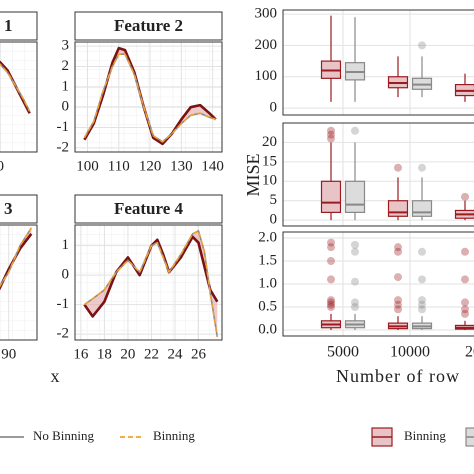  What do you see at coordinates (148, 25) in the screenshot?
I see `panel-title: Feature 2` at bounding box center [148, 25].